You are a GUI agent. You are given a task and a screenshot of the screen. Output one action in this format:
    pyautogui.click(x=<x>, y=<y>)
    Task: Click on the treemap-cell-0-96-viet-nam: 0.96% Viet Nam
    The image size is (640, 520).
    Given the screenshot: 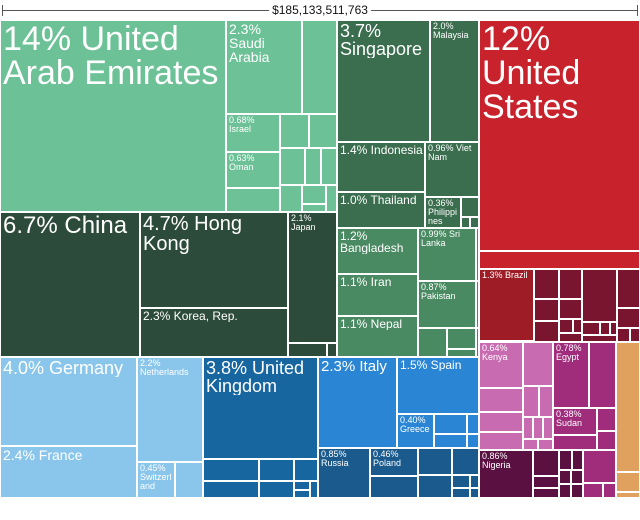 What is the action you would take?
    pyautogui.click(x=452, y=169)
    